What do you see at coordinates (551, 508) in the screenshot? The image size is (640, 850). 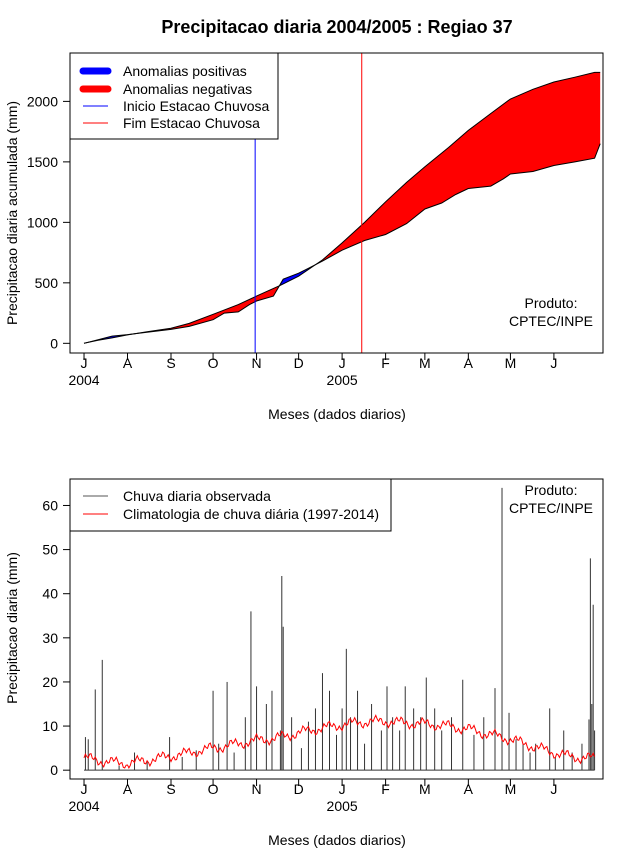 I see `bottom-annotation-line2: CPTEC/INPE` at bounding box center [551, 508].